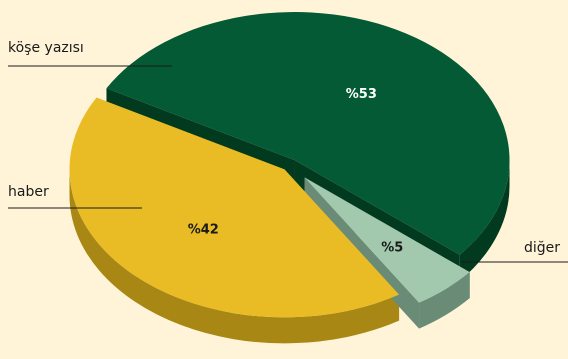 The width and height of the screenshot is (568, 359). Describe the element at coordinates (46, 48) in the screenshot. I see `slice-category-label-0: köşe yazısı` at that location.